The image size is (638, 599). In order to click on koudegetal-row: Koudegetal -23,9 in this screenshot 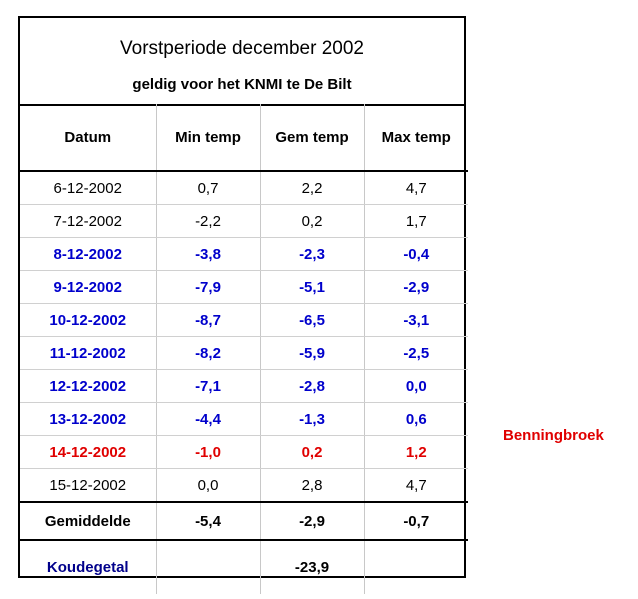, I will do `click(244, 567)`.